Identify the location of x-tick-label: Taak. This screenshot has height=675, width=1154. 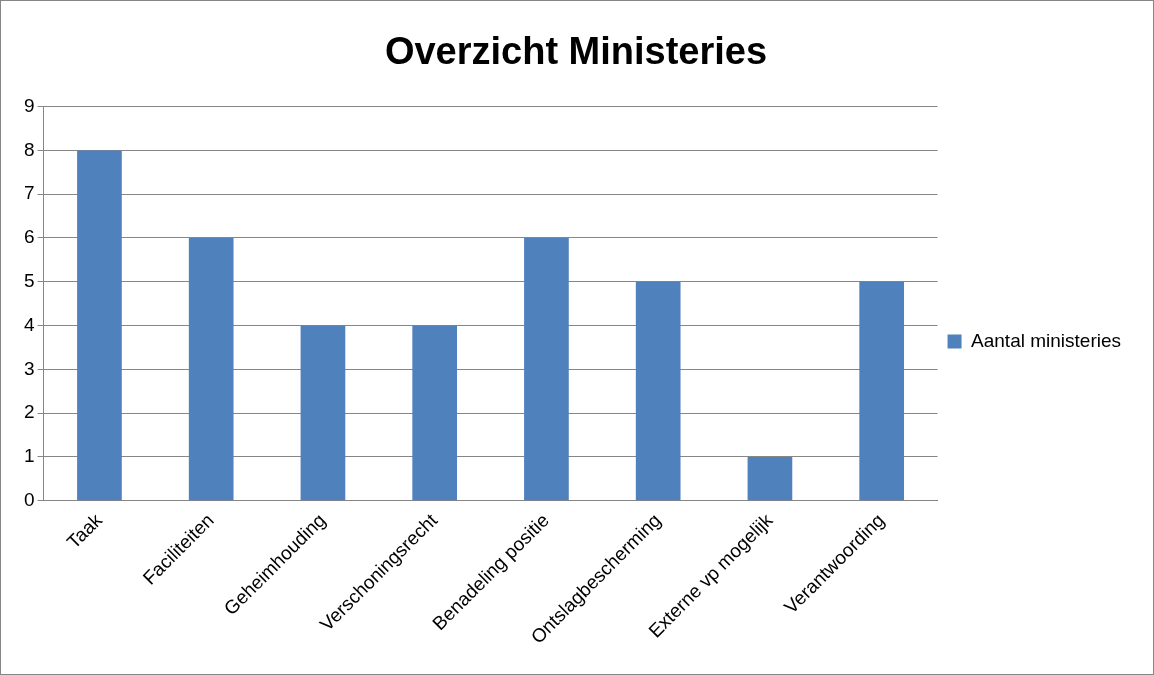
(84, 531).